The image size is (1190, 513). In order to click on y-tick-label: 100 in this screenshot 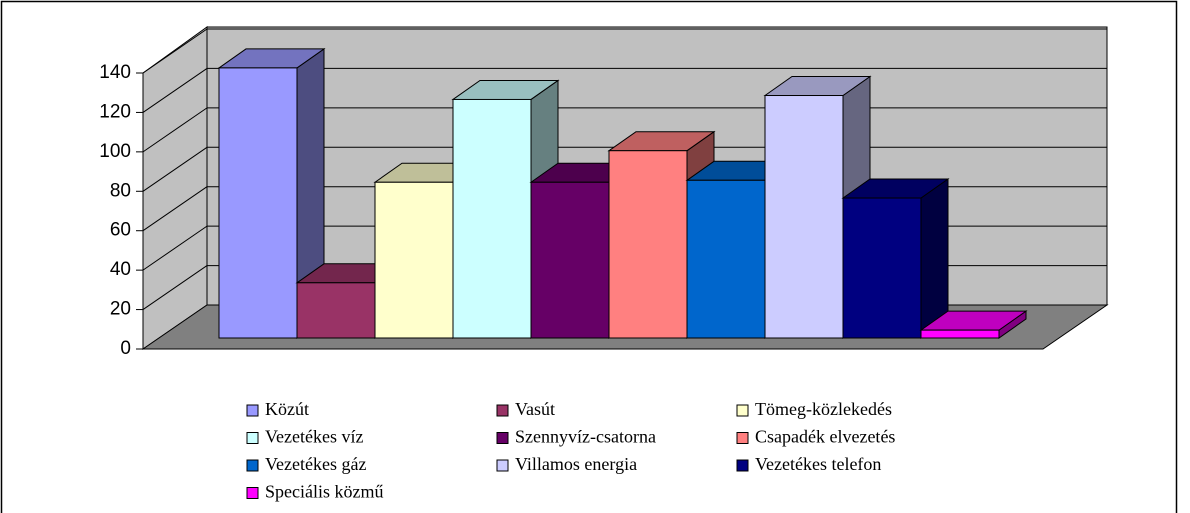, I will do `click(115, 151)`.